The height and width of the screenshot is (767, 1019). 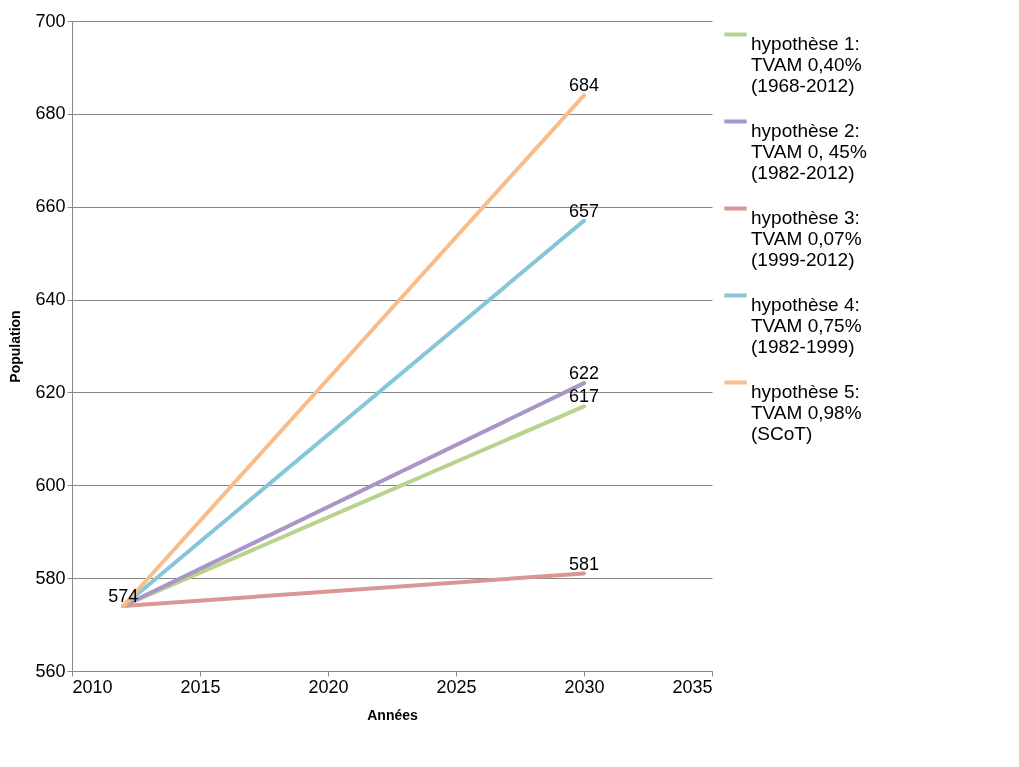 I want to click on y-tick-label: 580, so click(x=50, y=577).